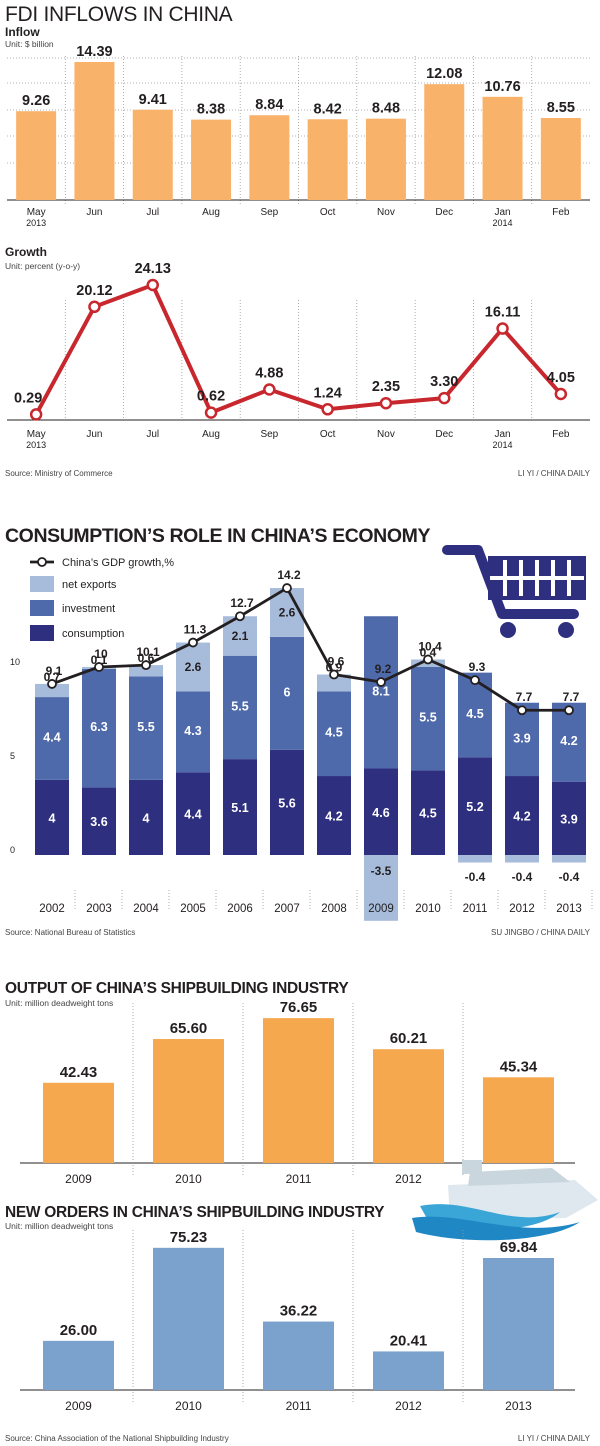 This screenshot has height=1446, width=600. What do you see at coordinates (522, 909) in the screenshot?
I see `consumption-year-label: 2012` at bounding box center [522, 909].